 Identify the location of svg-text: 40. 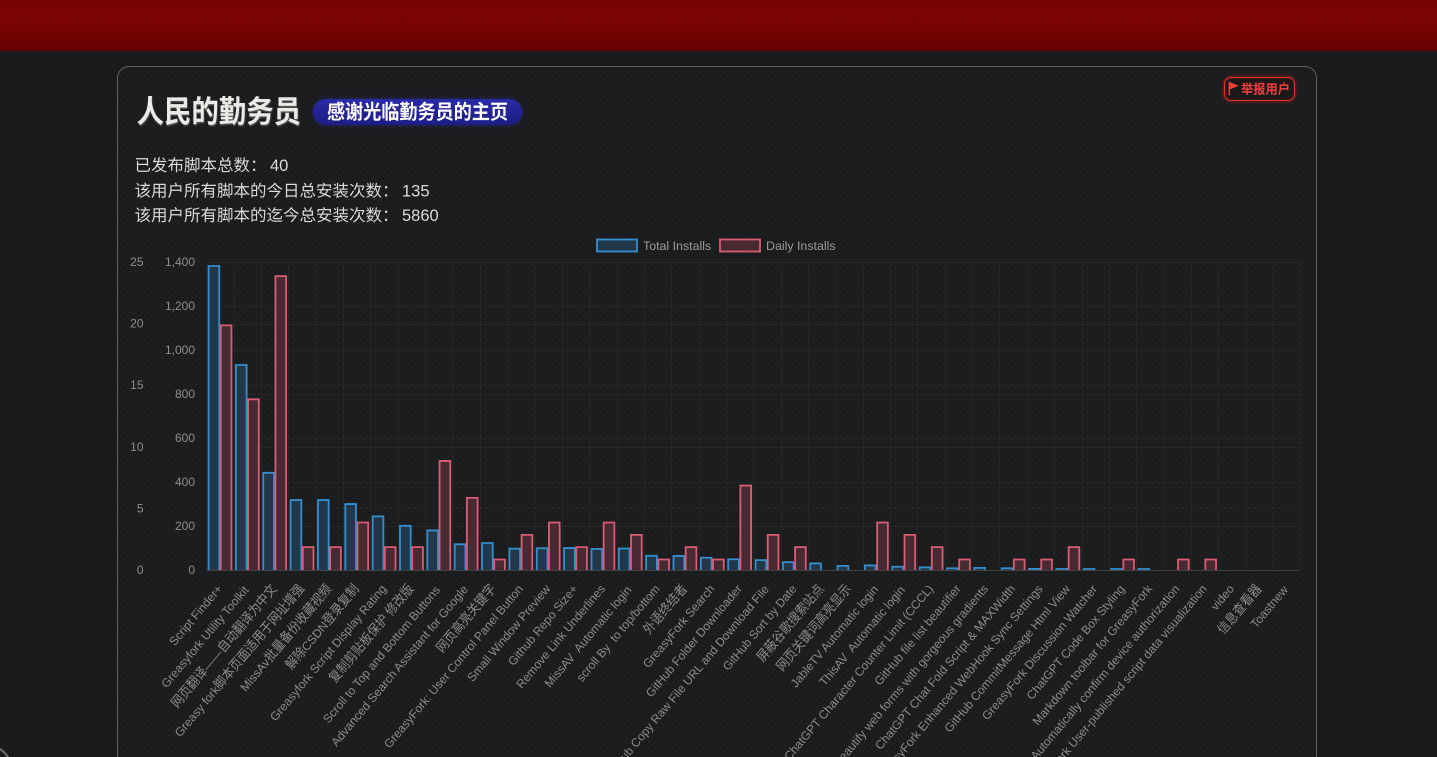
(279, 166).